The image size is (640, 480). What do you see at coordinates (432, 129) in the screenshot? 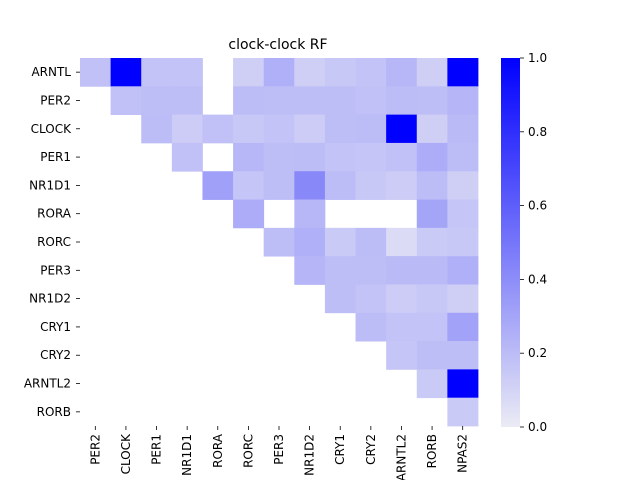
I see `heatmap-cell-CLOCK-RORB` at bounding box center [432, 129].